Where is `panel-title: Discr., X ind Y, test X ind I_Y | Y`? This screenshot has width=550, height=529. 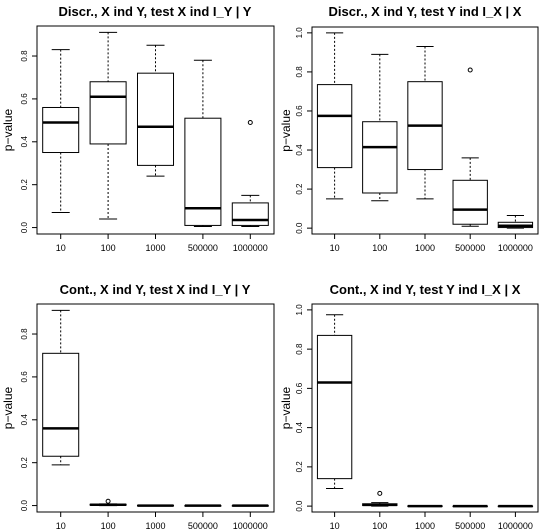
panel-title: Discr., X ind Y, test X ind I_Y | Y is located at coordinates (155, 11).